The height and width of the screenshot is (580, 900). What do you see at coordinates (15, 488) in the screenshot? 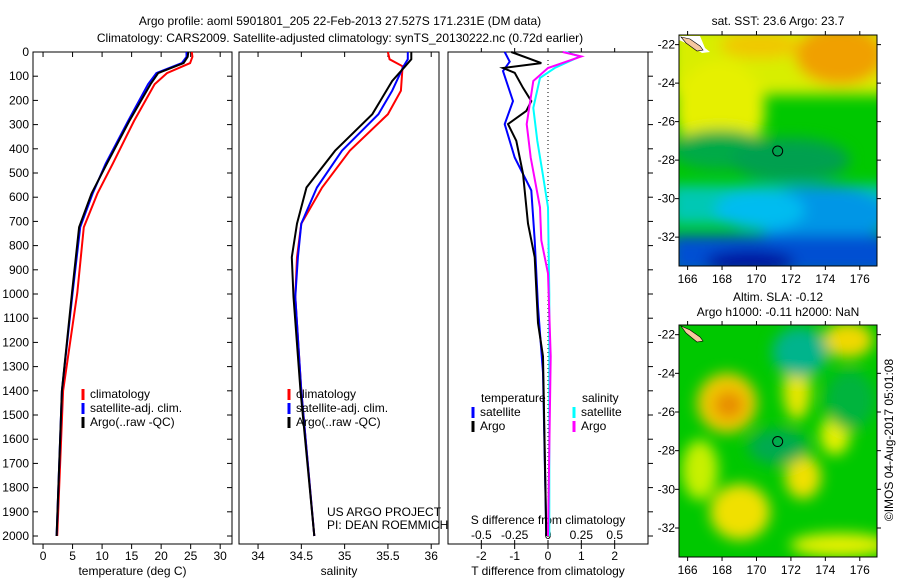
I see `y-tick-label: 1800` at bounding box center [15, 488].